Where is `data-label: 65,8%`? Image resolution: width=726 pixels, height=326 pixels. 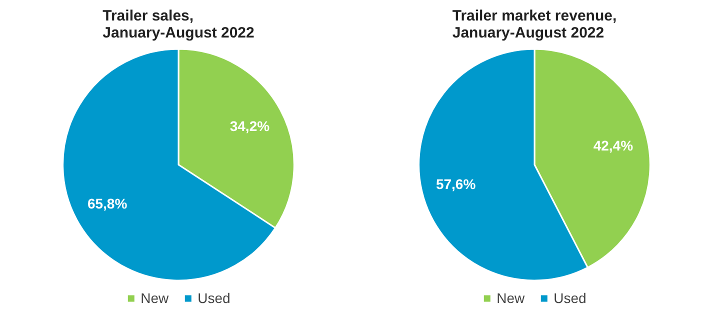 data-label: 65,8% is located at coordinates (107, 203).